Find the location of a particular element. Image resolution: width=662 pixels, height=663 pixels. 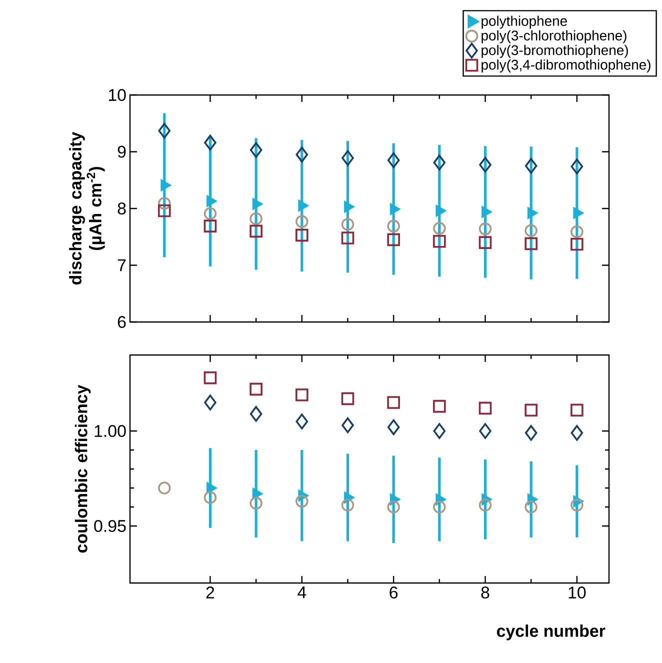

y-tick-label: 7 is located at coordinates (122, 265).